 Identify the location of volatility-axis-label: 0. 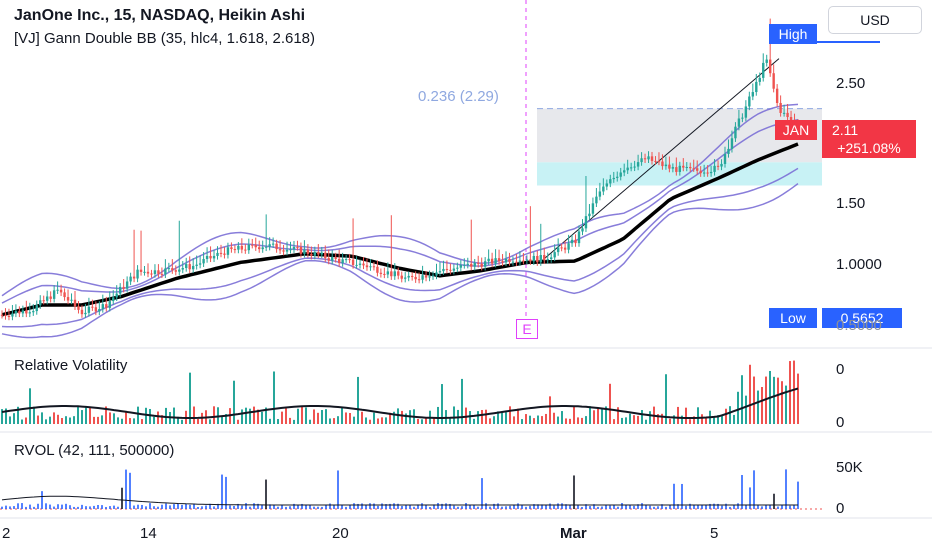
(840, 369).